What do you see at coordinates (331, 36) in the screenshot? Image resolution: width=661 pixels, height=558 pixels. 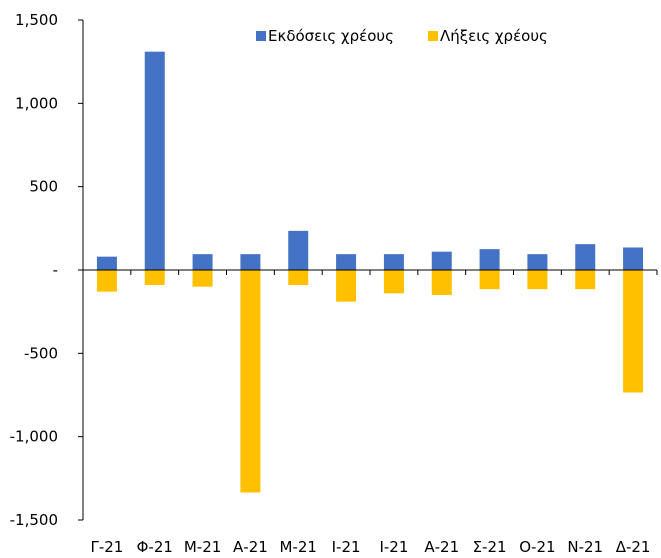 I see `legend-label: Εκδόσεις χρέους` at bounding box center [331, 36].